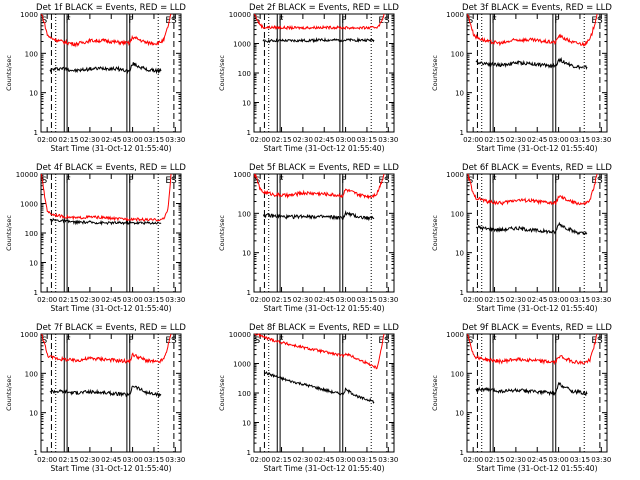  I want to click on chart-title: Det 2f BLACK = Events, RED = LLD, so click(324, 8).